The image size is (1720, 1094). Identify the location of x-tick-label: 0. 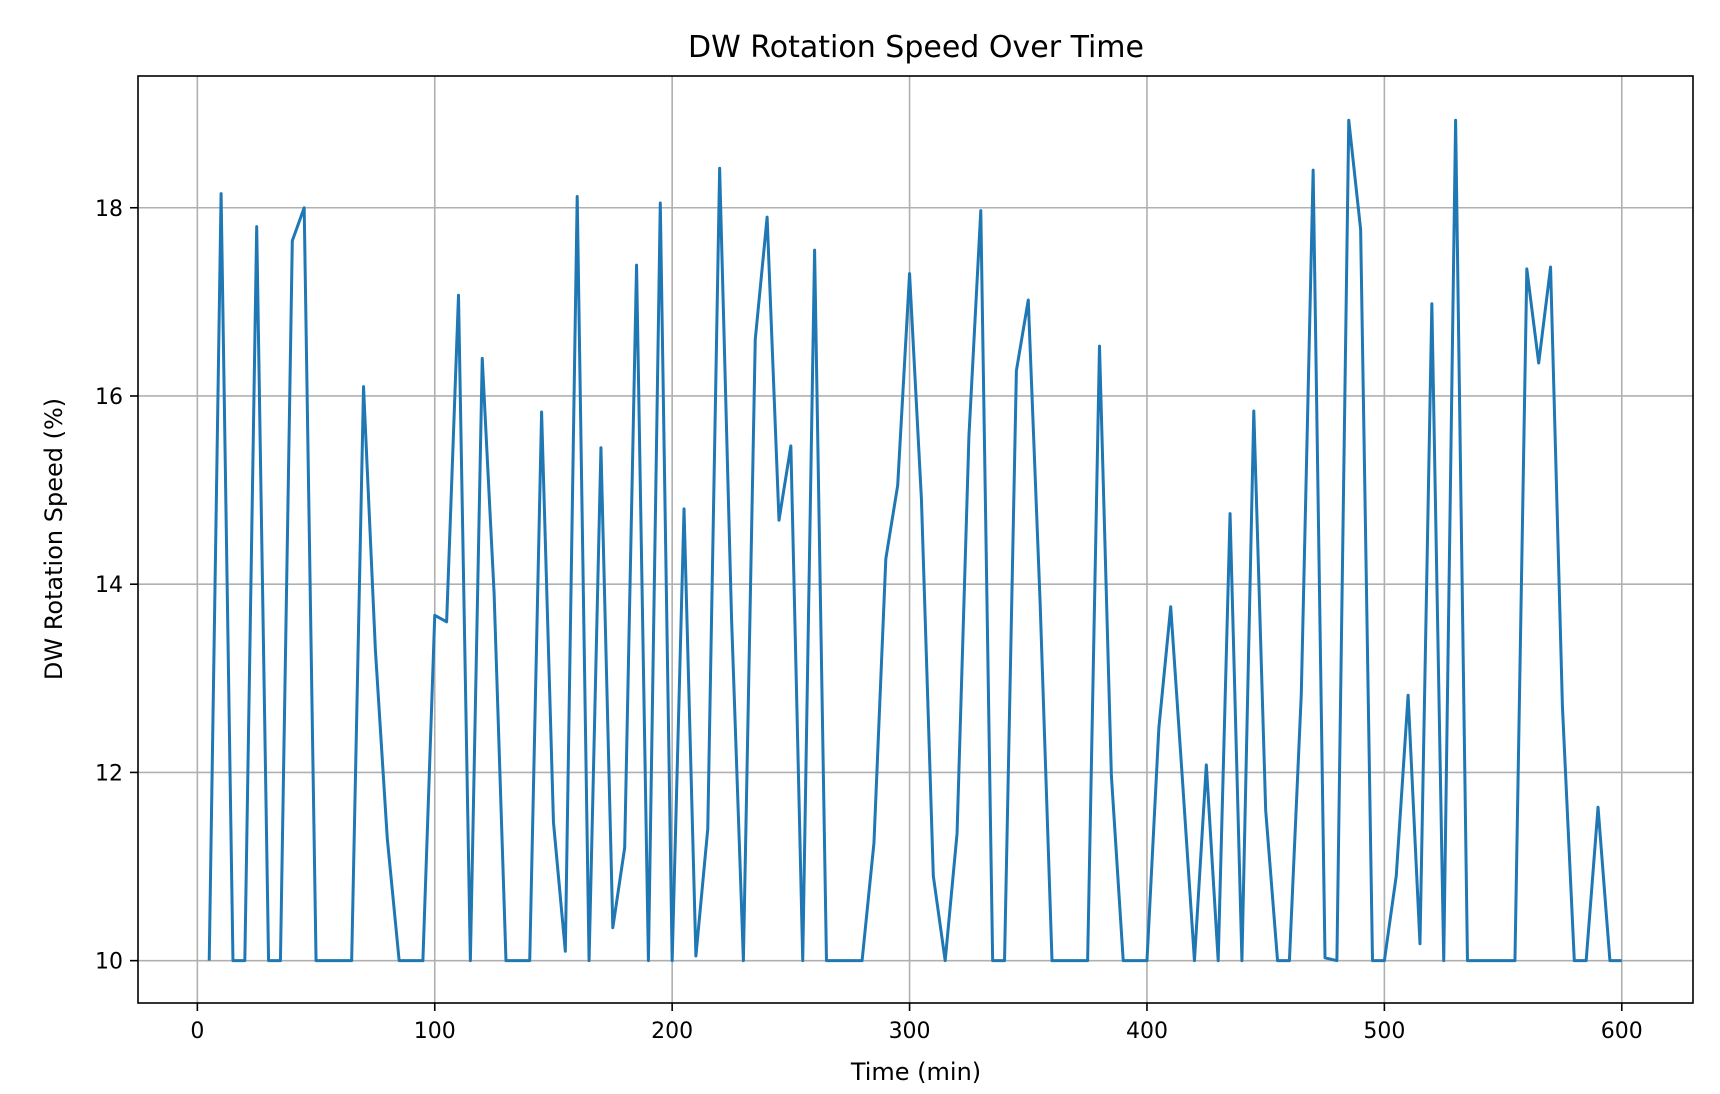
(197, 1031).